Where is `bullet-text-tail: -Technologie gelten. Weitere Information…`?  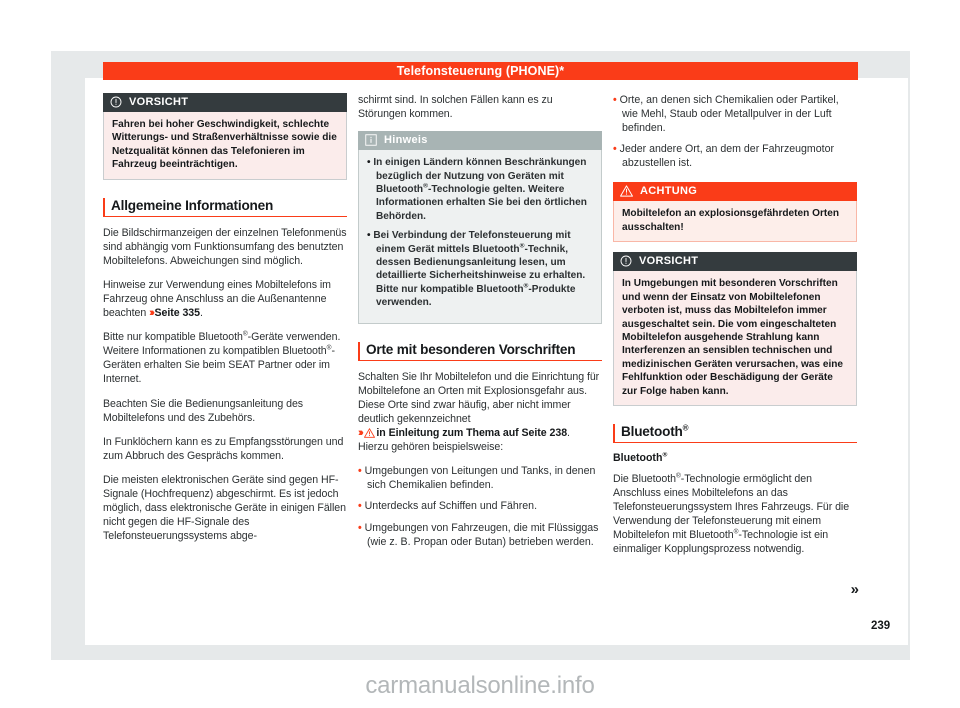
bullet-text-tail: -Technologie gelten. Weitere Information… is located at coordinates (481, 203).